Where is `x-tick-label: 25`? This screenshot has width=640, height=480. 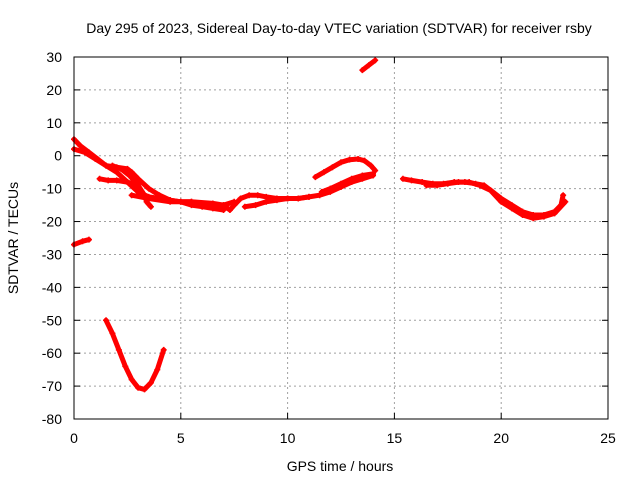 x-tick-label: 25 is located at coordinates (608, 438).